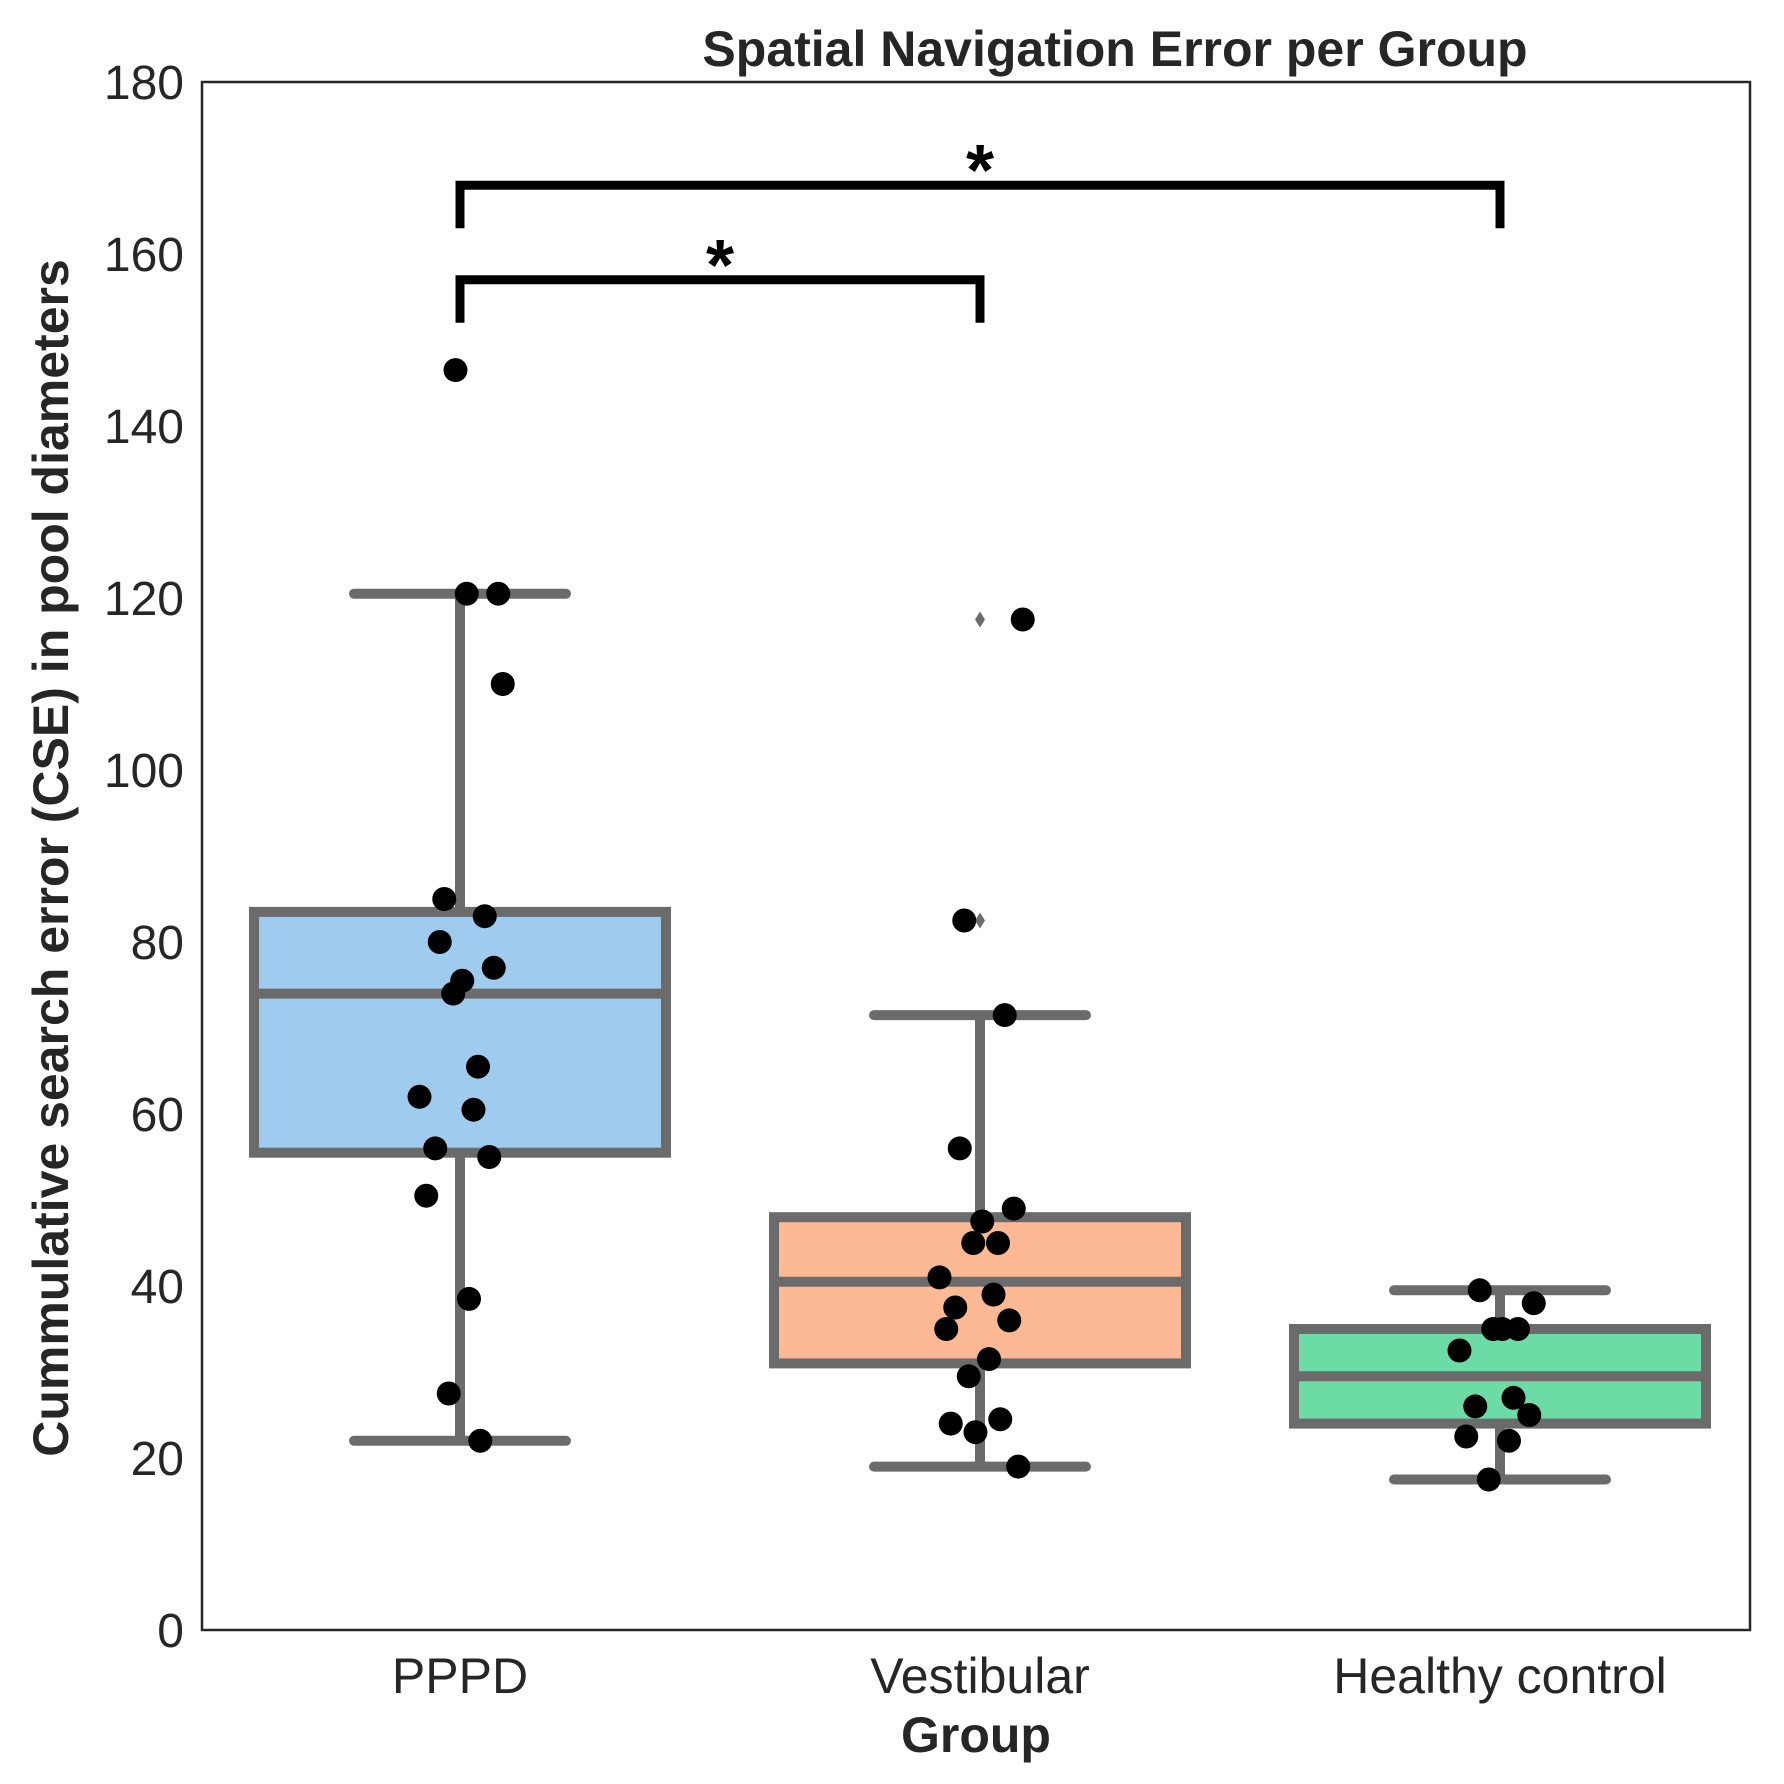  What do you see at coordinates (144, 599) in the screenshot?
I see `y-tick-label: 120` at bounding box center [144, 599].